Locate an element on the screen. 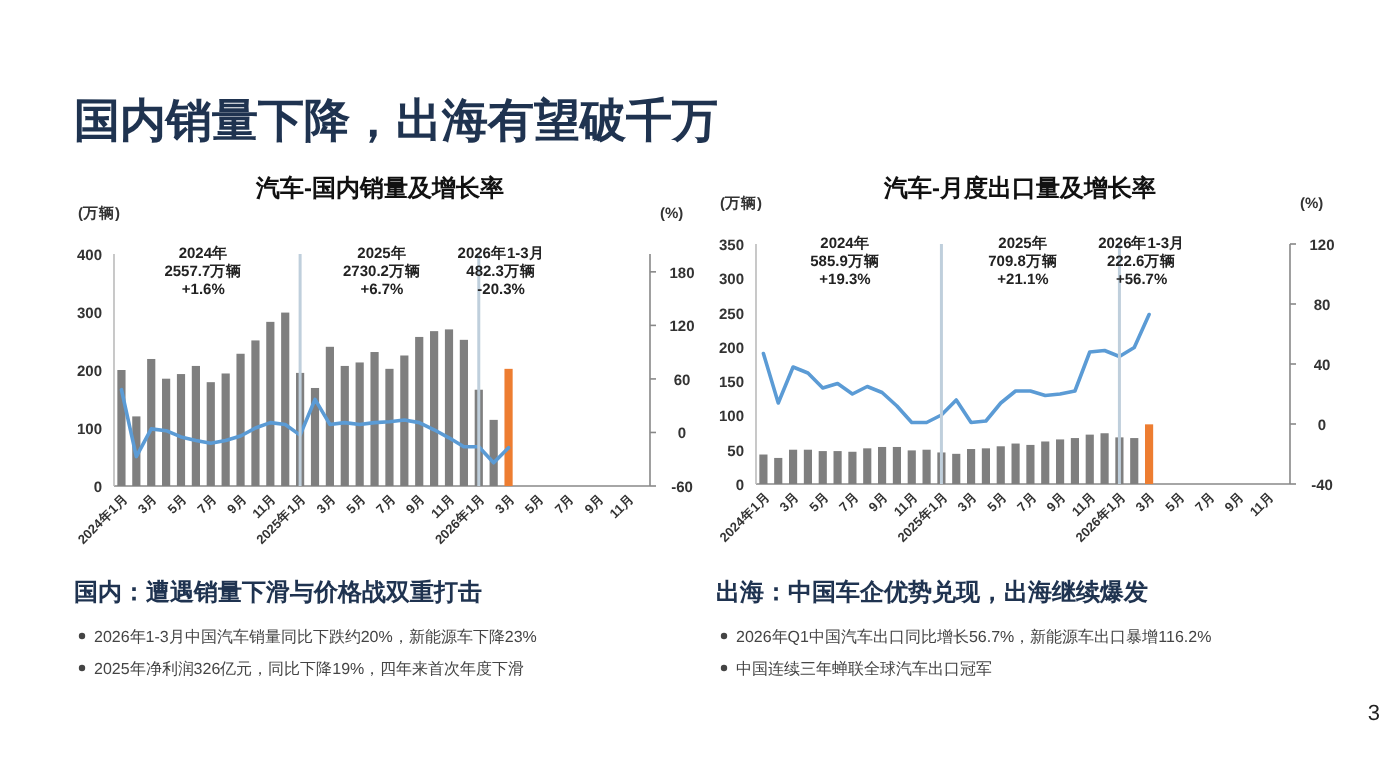  chart-title: 汽车-国内销量及增长率 is located at coordinates (379, 188).